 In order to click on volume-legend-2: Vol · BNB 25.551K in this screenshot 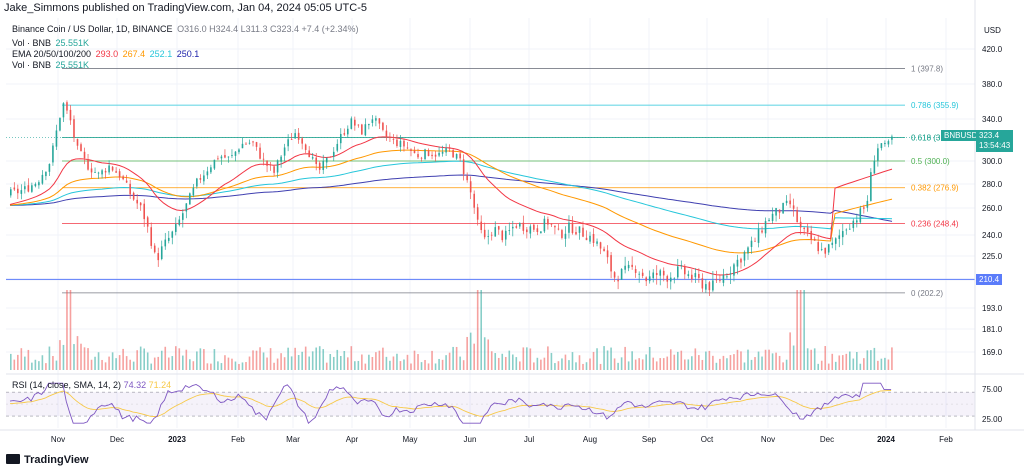, I will do `click(50, 65)`.